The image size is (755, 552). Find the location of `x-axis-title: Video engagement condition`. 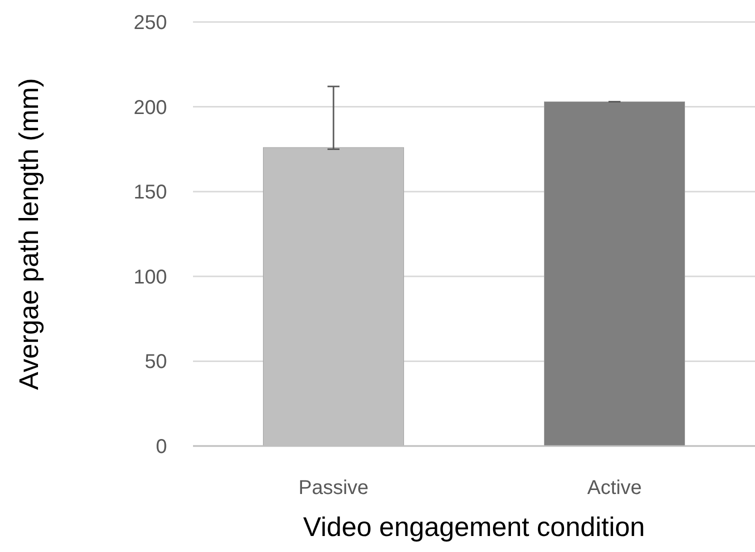

x-axis-title: Video engagement condition is located at coordinates (474, 527).